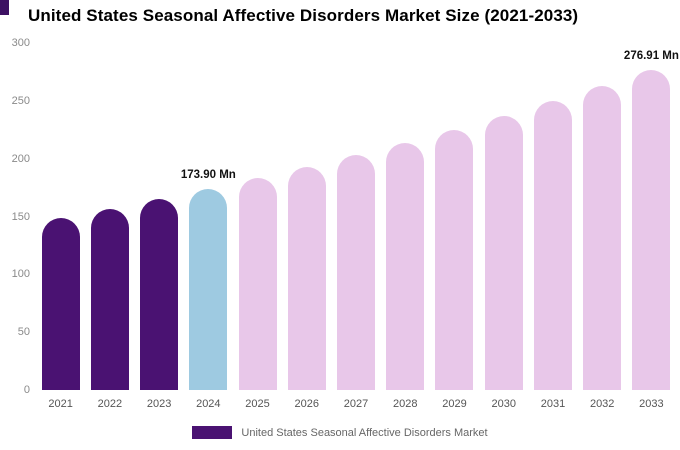 This screenshot has width=680, height=450. Describe the element at coordinates (257, 404) in the screenshot. I see `x-tick-label-2025: 2025` at that location.